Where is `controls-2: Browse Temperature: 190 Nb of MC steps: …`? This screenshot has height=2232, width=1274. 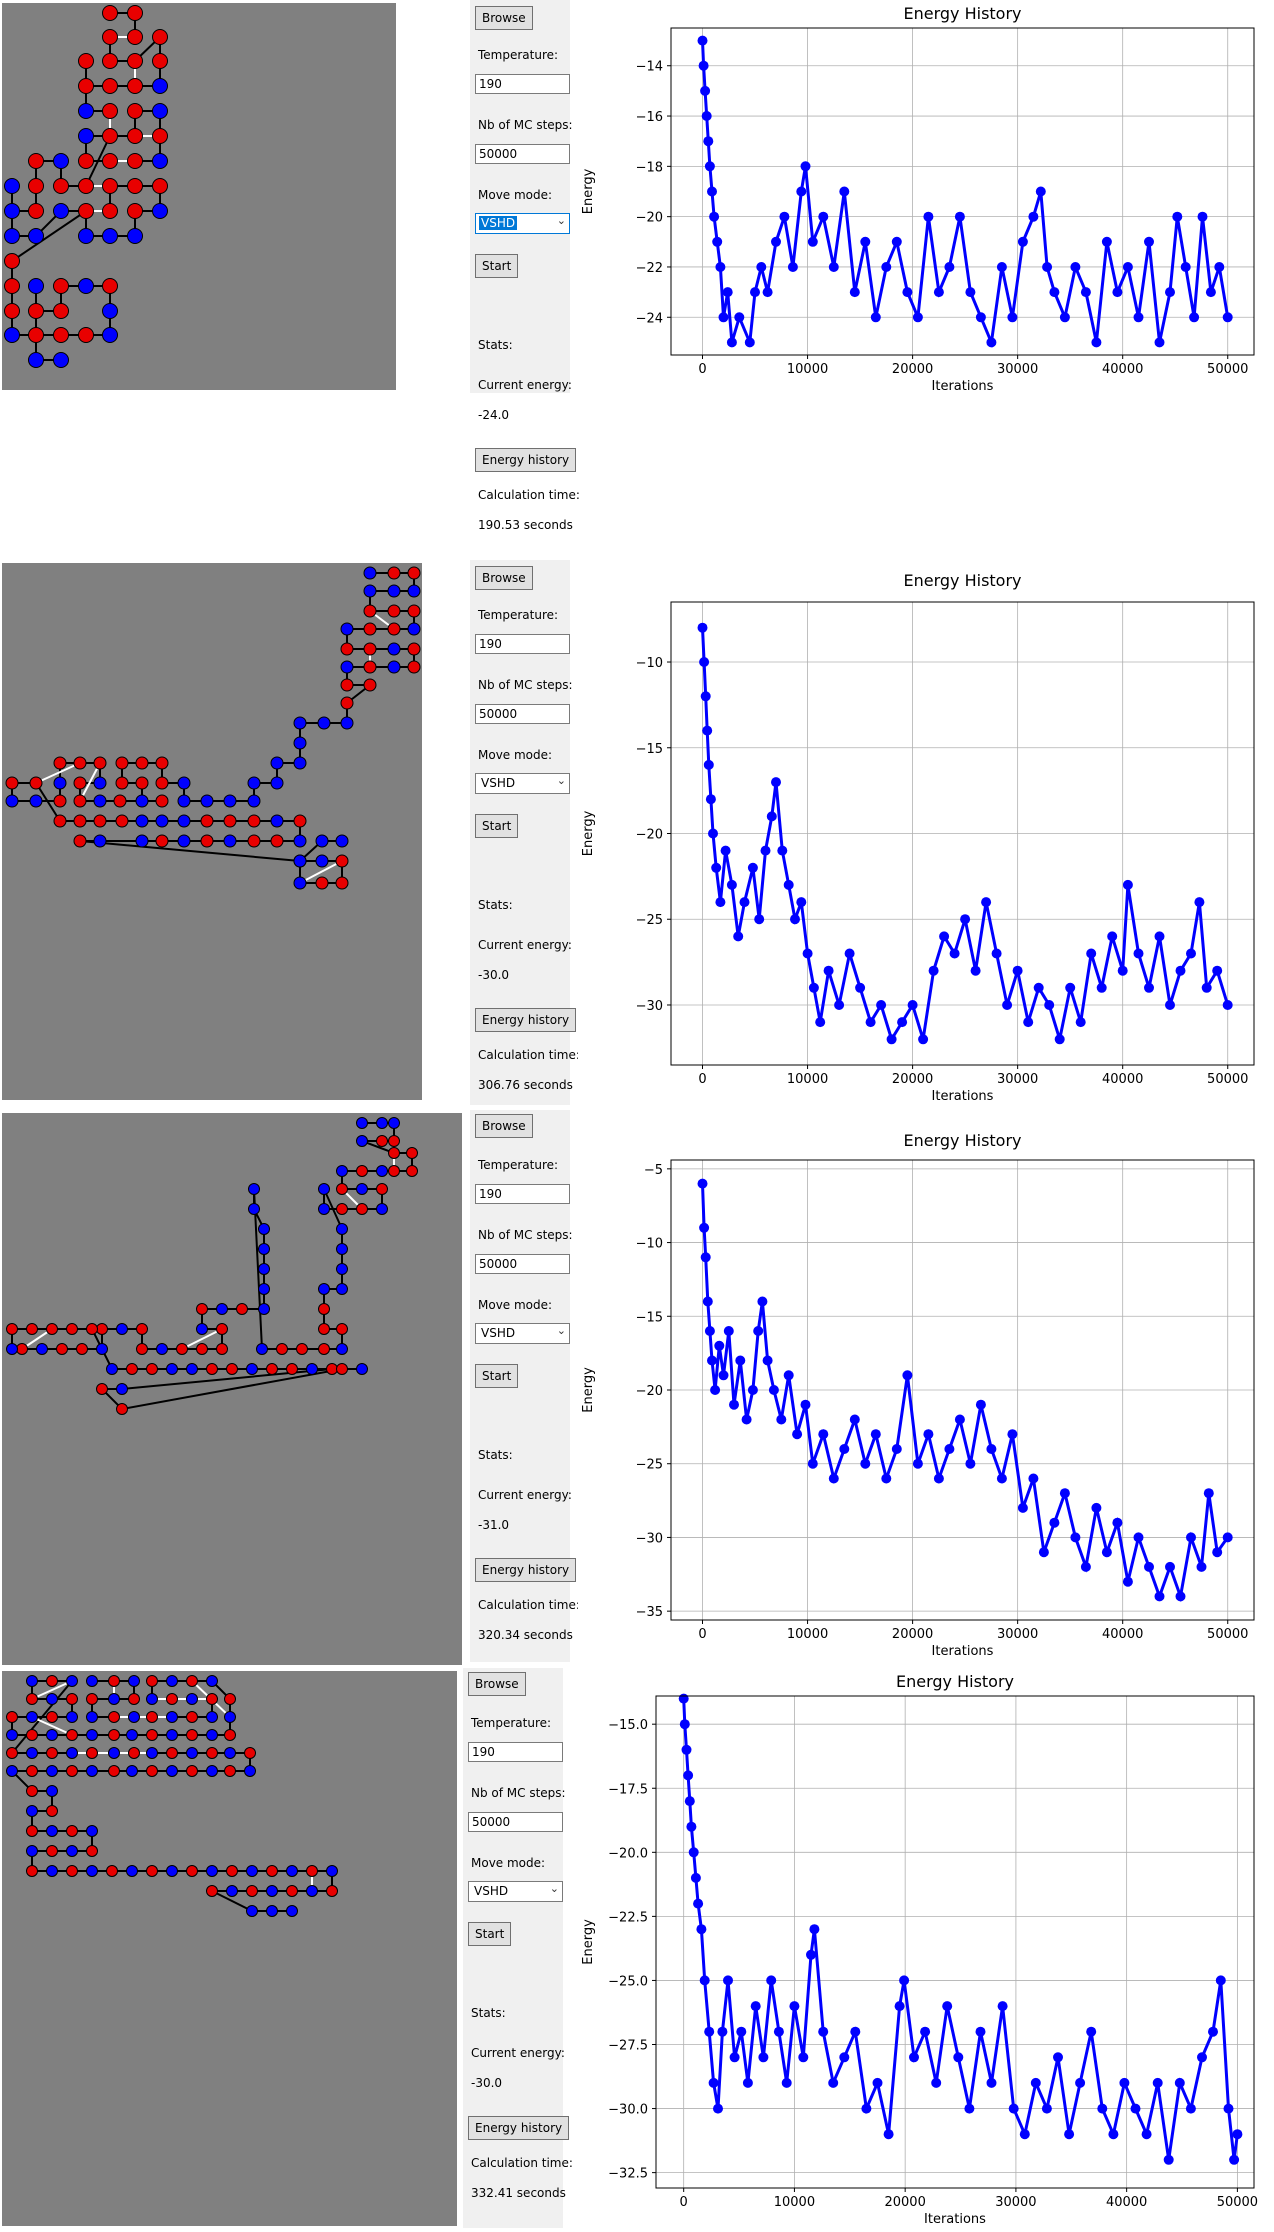 controls-2: Browse Temperature: 190 Nb of MC steps: … is located at coordinates (525, 832).